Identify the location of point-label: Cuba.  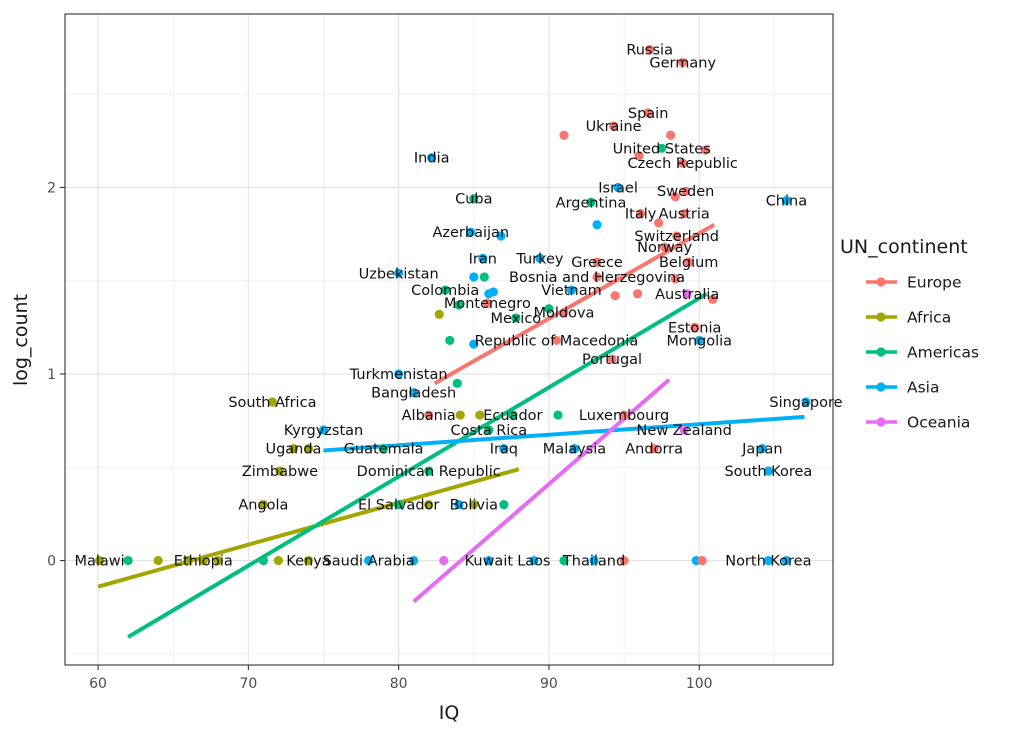
(473, 200).